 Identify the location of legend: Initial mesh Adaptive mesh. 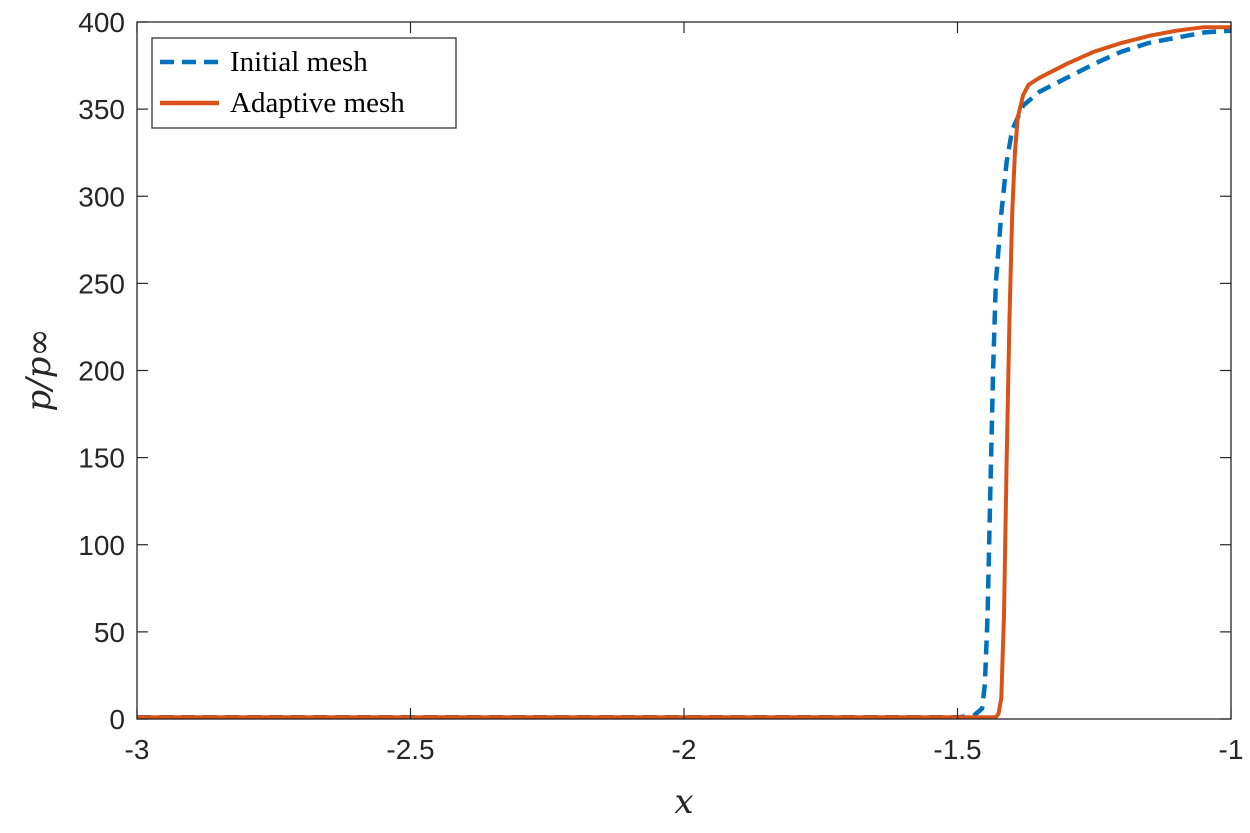
(304, 83).